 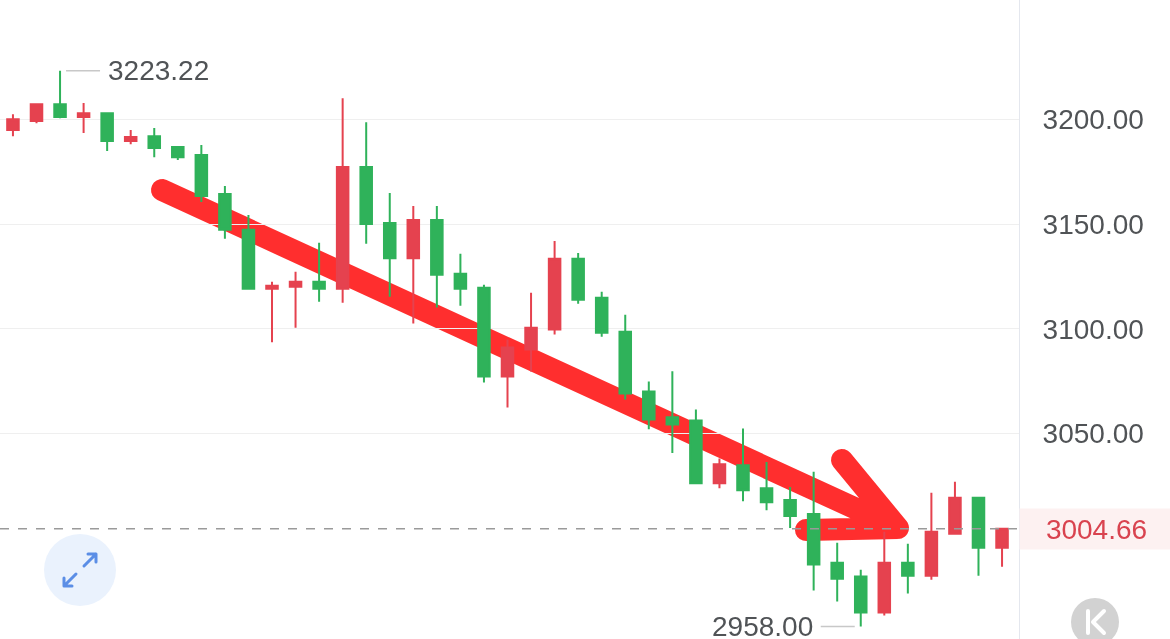 What do you see at coordinates (1093, 224) in the screenshot?
I see `y-tick-label: 3150.00` at bounding box center [1093, 224].